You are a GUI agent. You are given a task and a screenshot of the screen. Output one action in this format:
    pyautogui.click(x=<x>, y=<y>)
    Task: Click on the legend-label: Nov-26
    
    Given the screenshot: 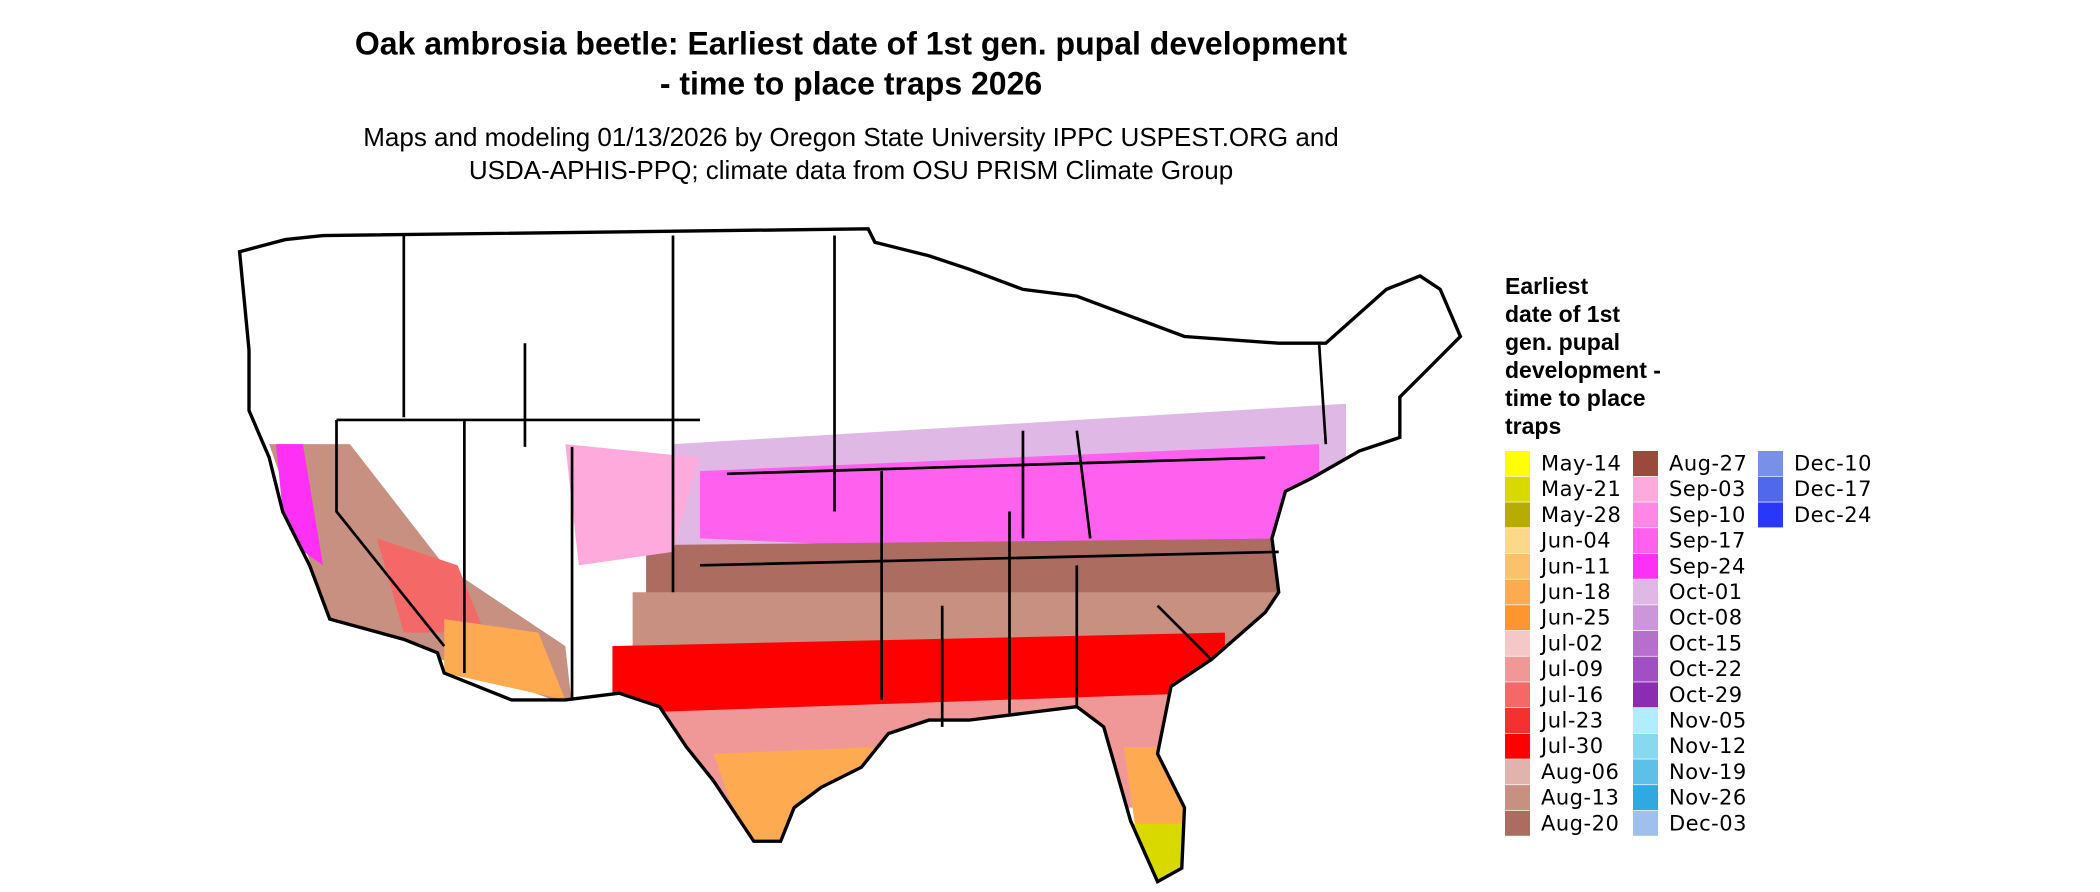 What is the action you would take?
    pyautogui.click(x=1708, y=798)
    